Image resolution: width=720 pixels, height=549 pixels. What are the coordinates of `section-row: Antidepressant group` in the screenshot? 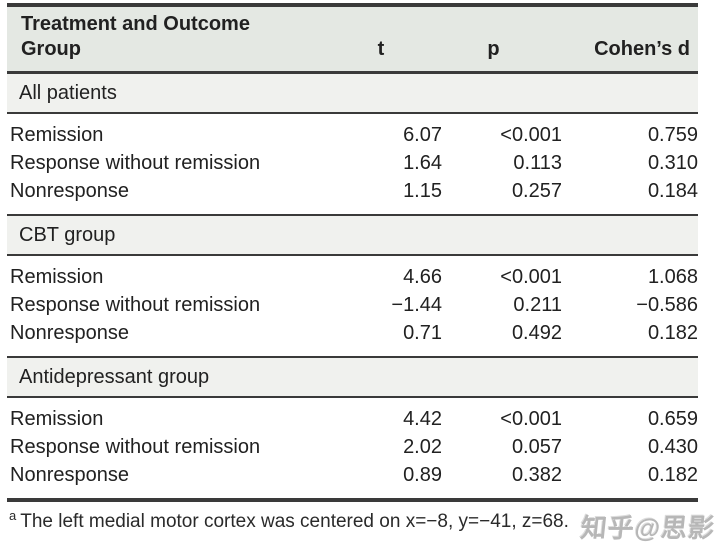 It's located at (352, 377).